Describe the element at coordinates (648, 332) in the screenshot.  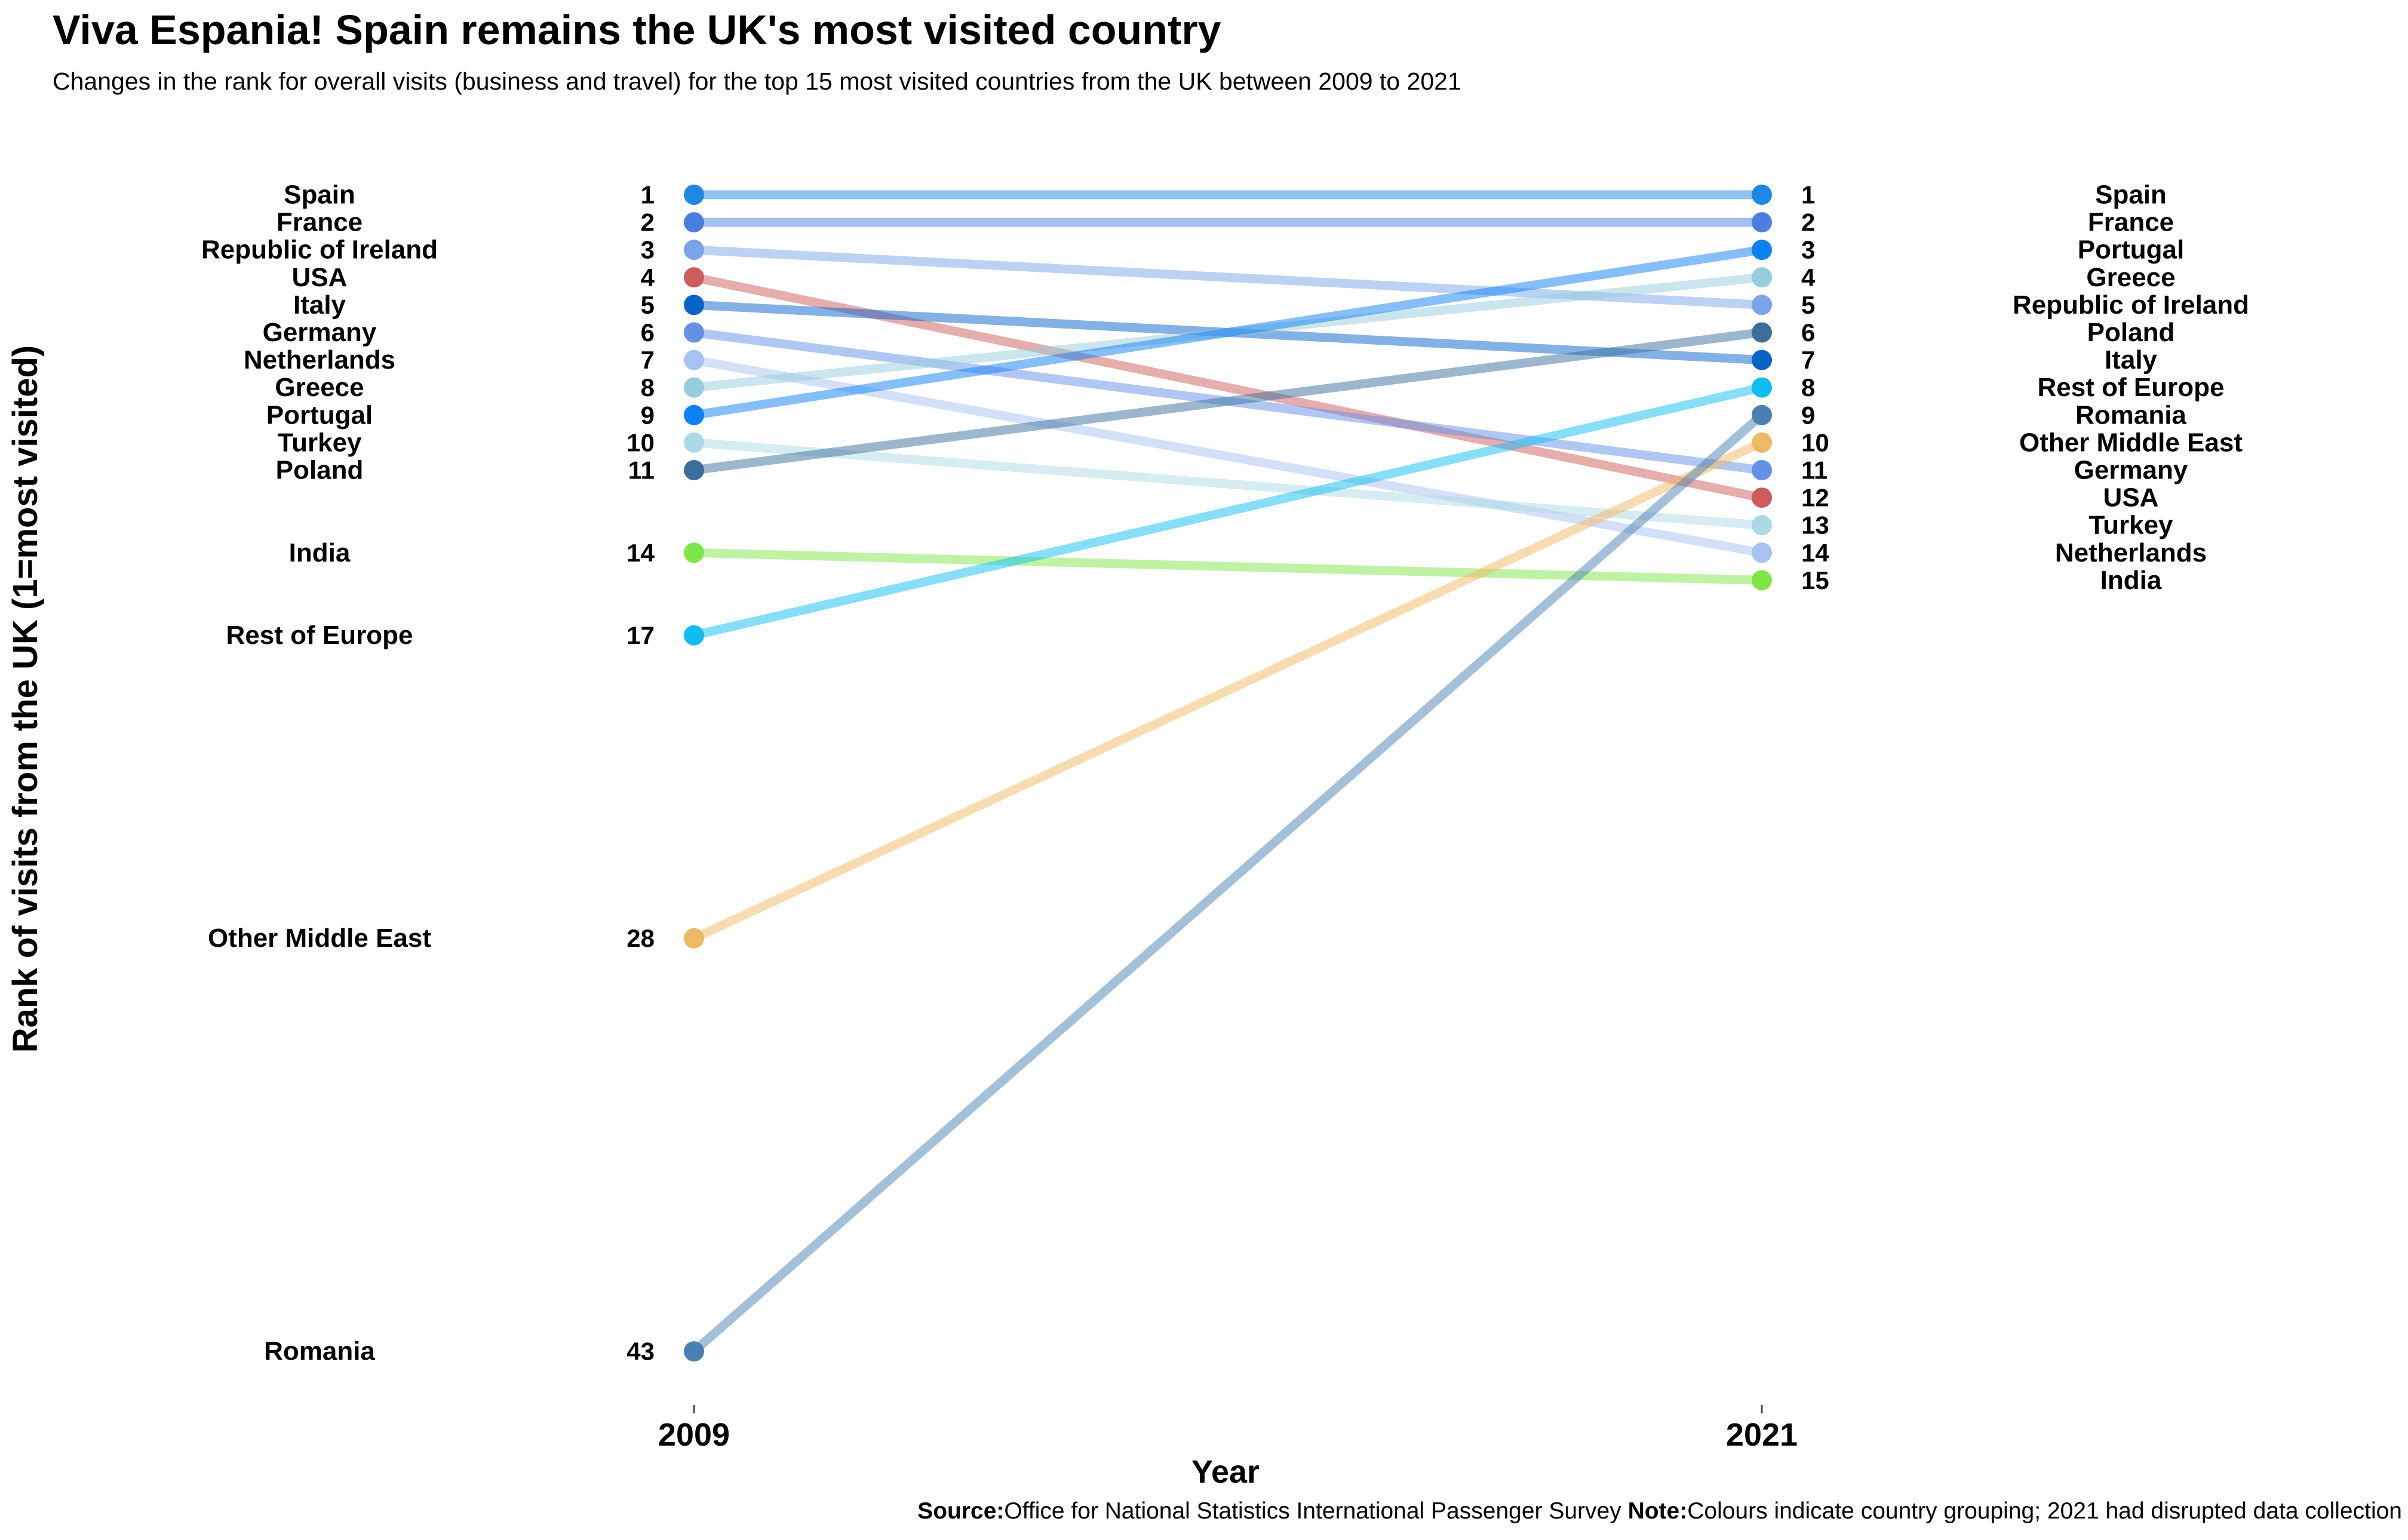
I see `value-left-germany: 6` at that location.